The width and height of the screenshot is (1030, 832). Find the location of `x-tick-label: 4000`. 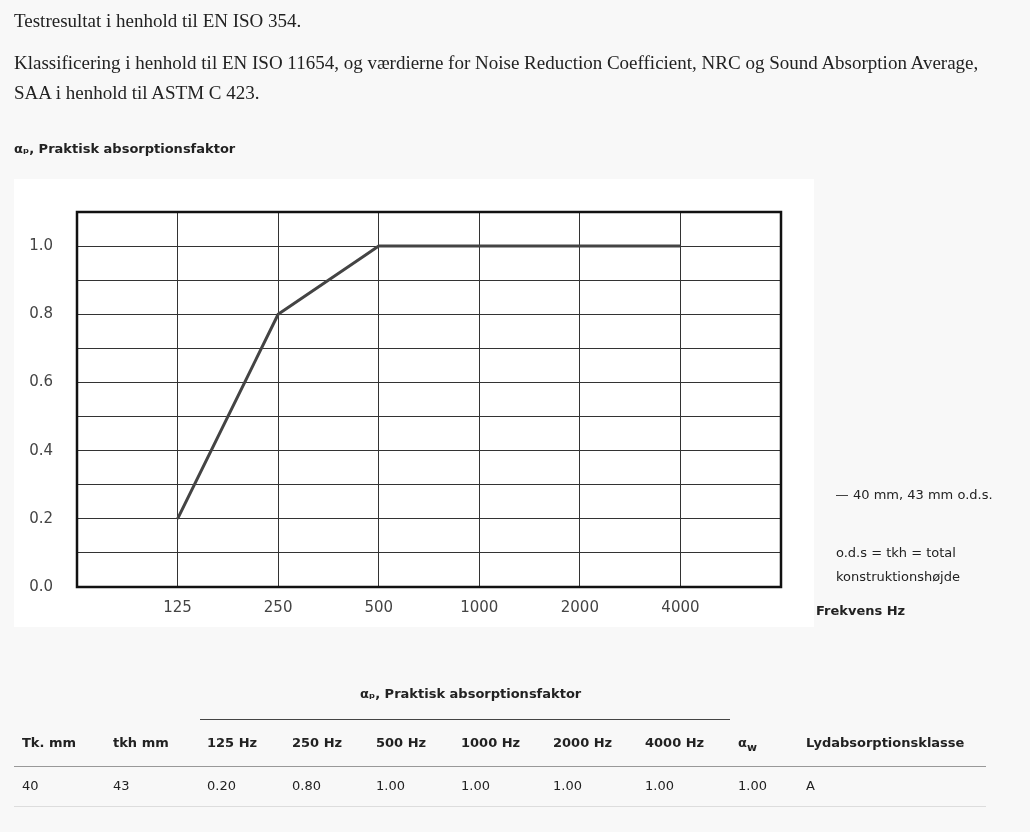

x-tick-label: 4000 is located at coordinates (680, 606).